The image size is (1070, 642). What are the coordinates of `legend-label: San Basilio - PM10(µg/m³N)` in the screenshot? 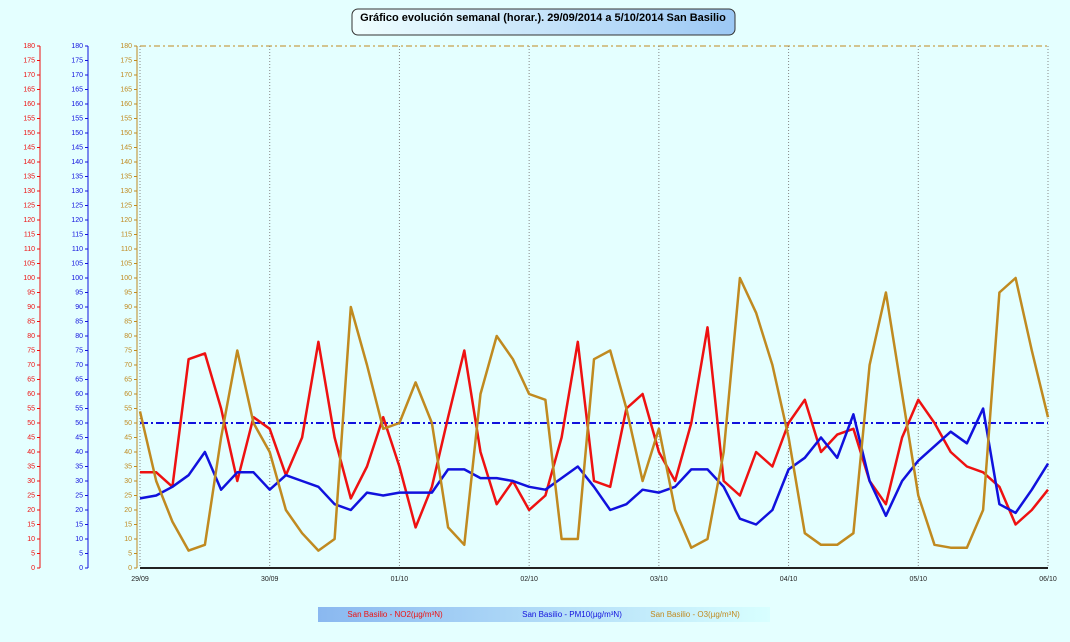 It's located at (572, 614).